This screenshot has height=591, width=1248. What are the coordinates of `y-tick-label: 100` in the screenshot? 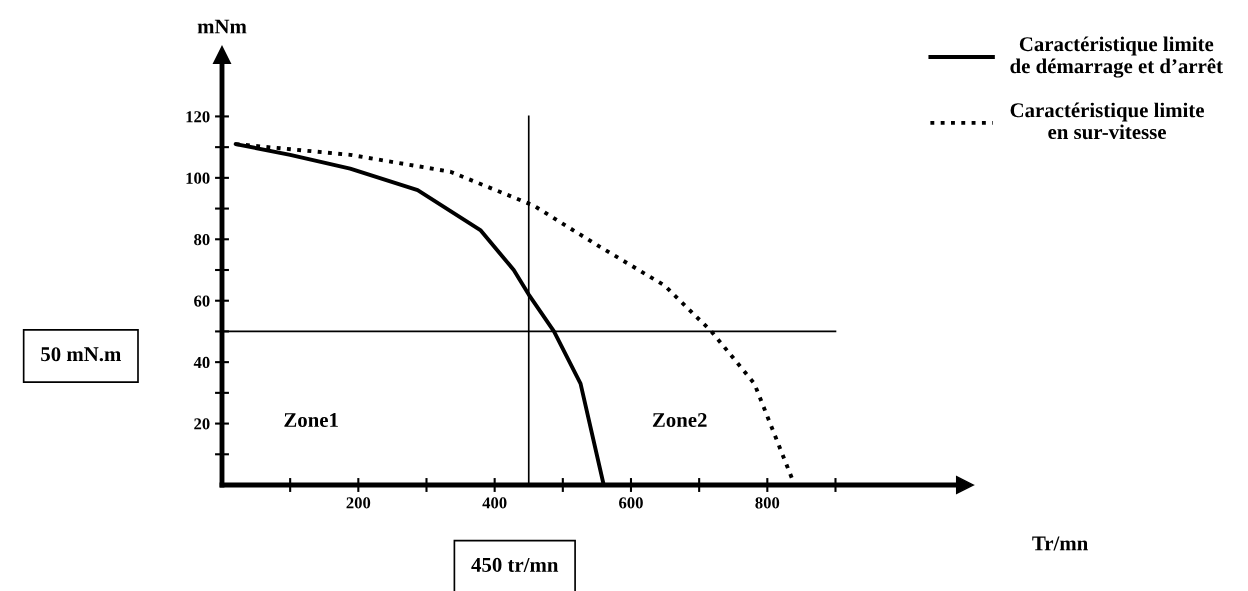 It's located at (198, 178).